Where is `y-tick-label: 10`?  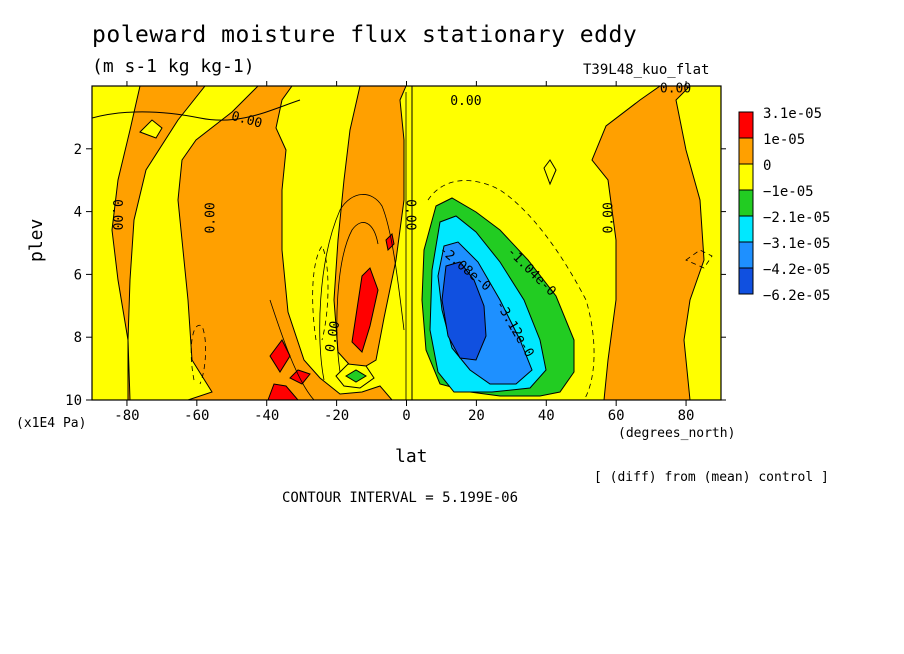 y-tick-label: 10 is located at coordinates (73, 401).